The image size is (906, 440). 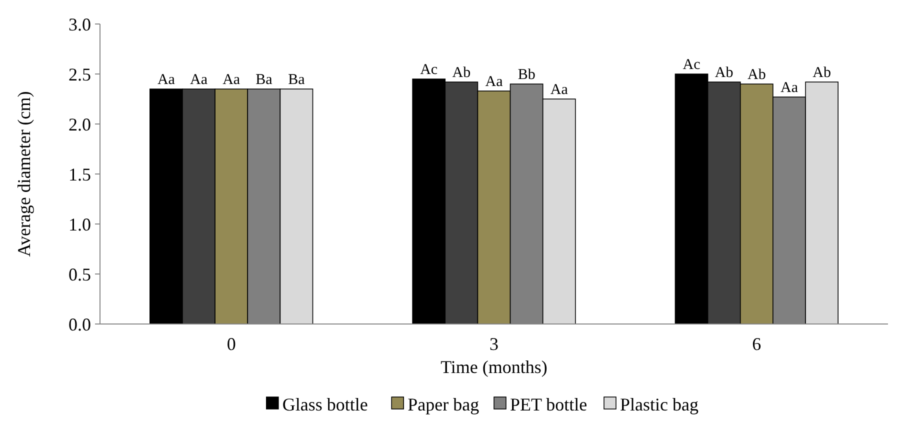 What do you see at coordinates (24, 174) in the screenshot?
I see `y-axis-title: Average diameter (cm)` at bounding box center [24, 174].